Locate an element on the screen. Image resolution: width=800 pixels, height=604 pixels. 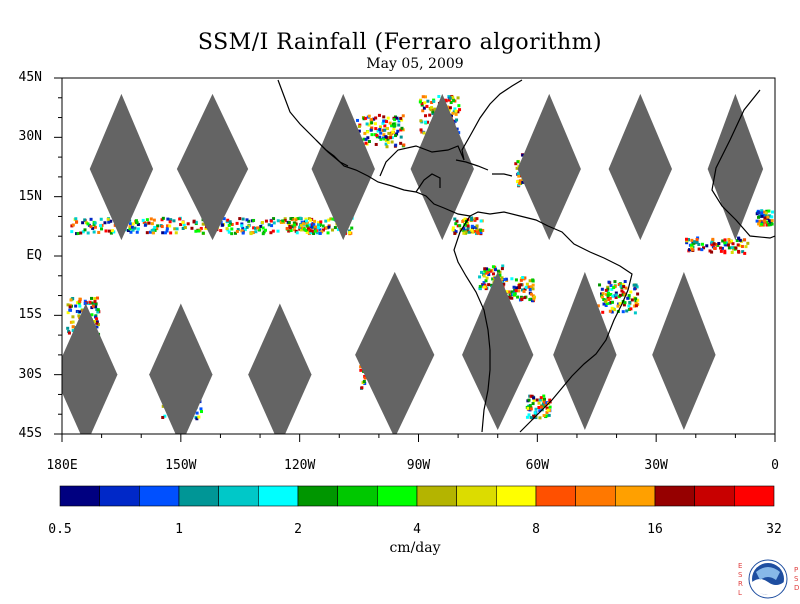
coast-cuba is located at coordinates (472, 165).